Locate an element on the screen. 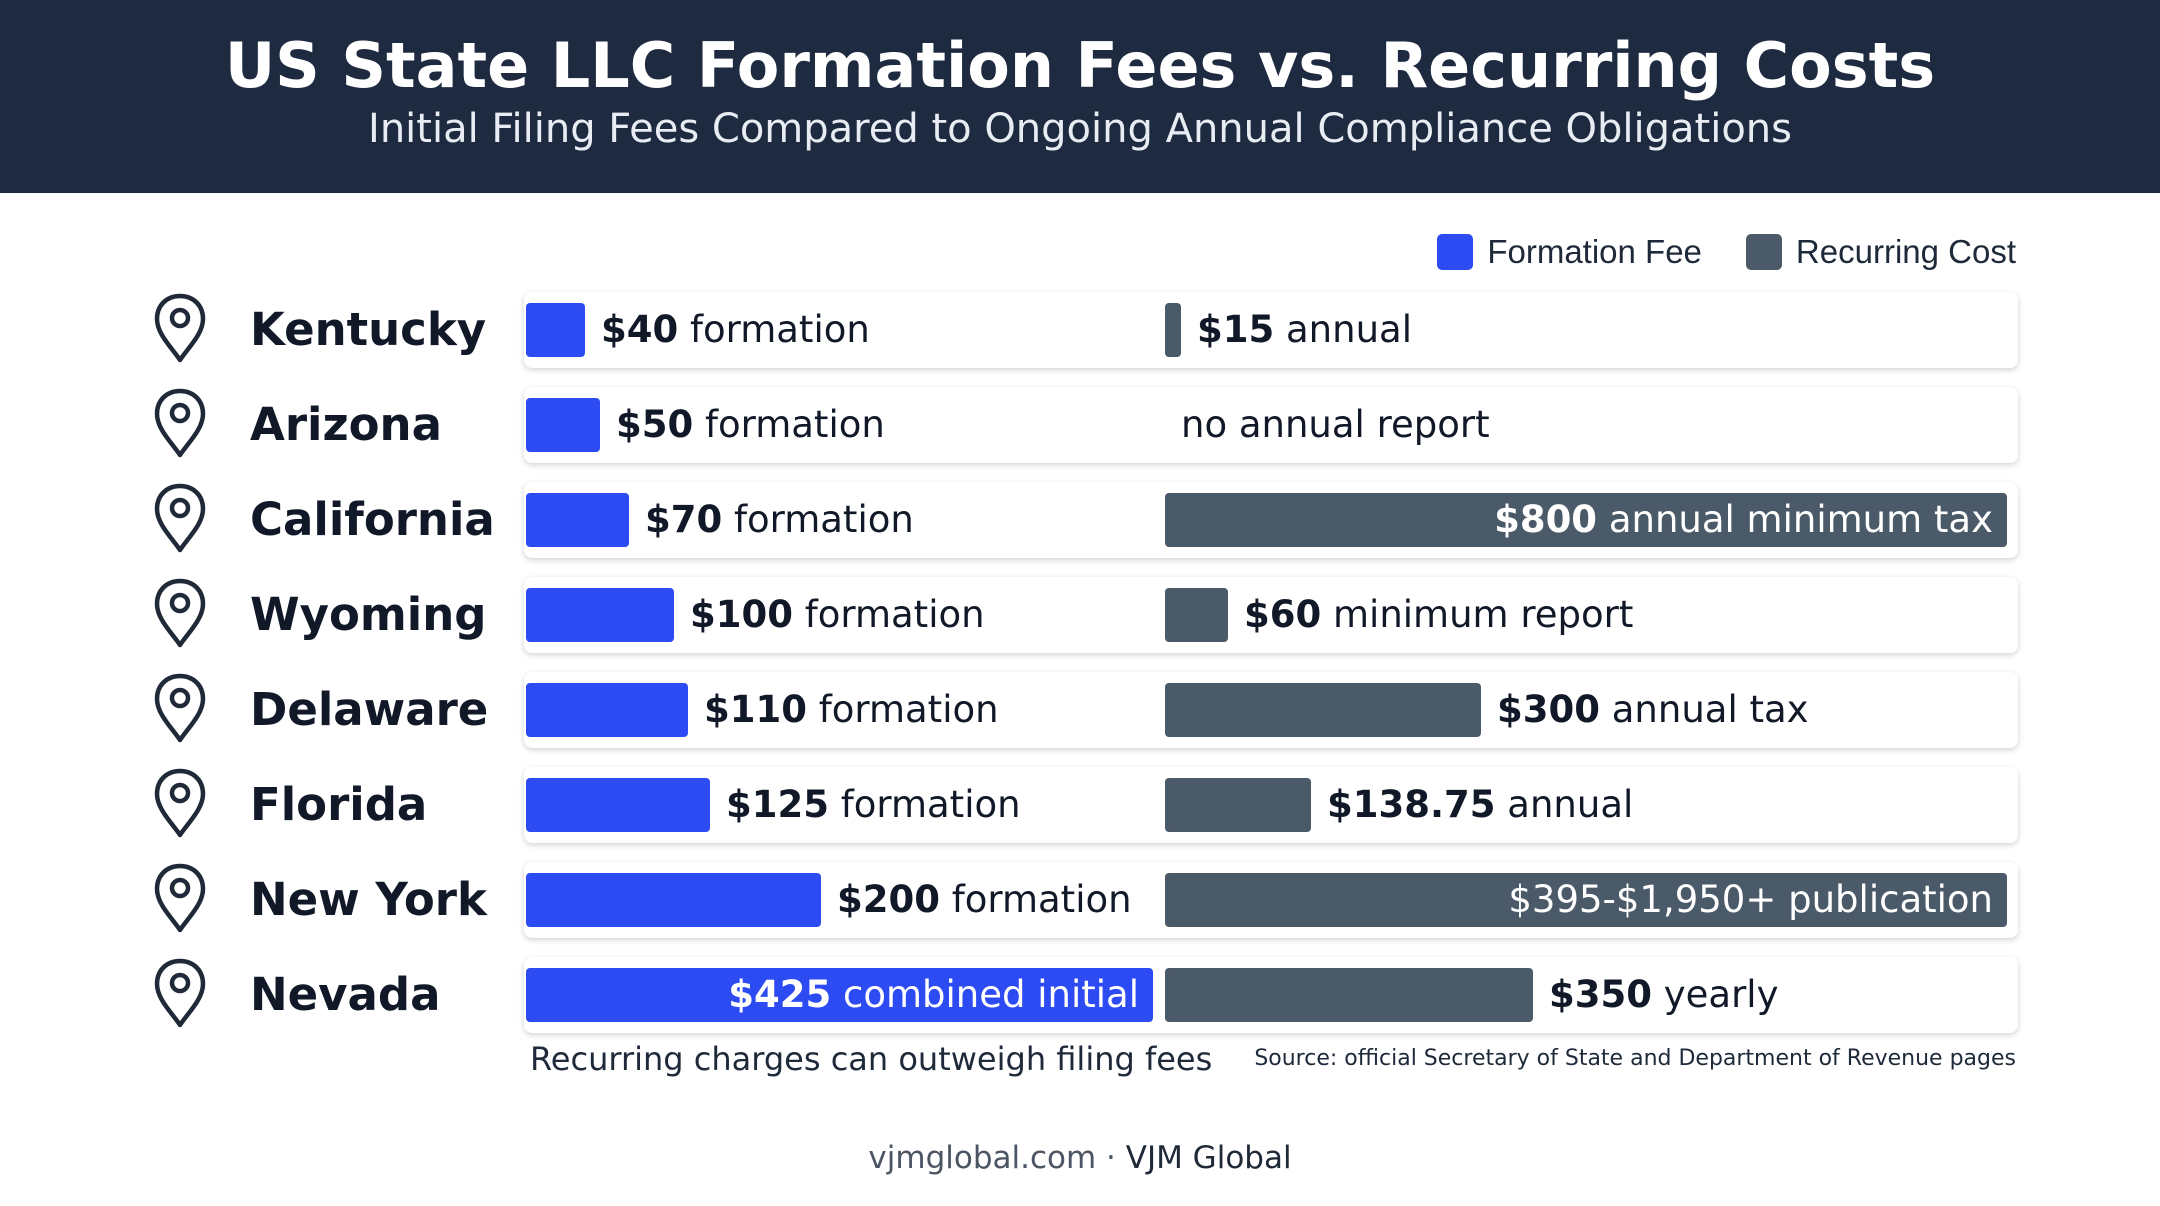  formation-label: $425 combined initial is located at coordinates (832, 995).